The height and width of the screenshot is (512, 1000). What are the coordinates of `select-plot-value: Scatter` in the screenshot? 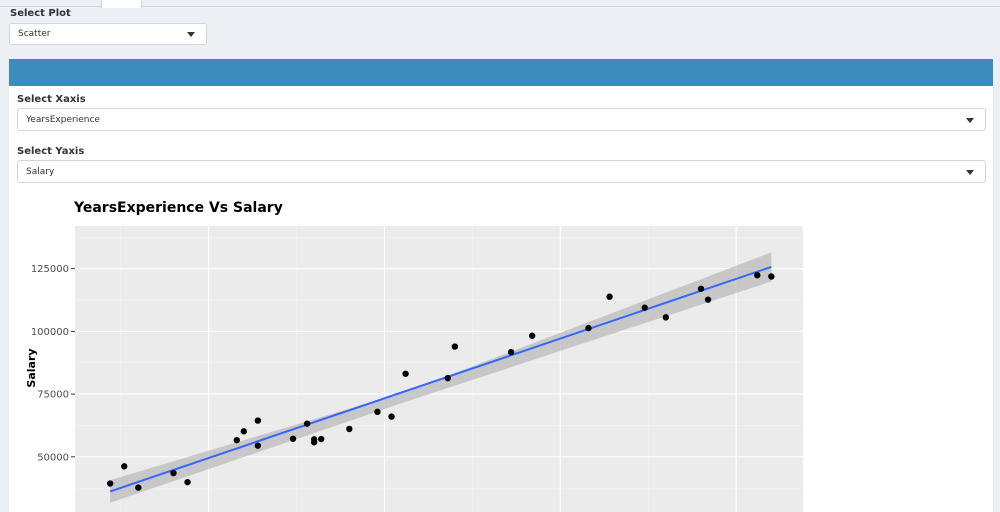 It's located at (34, 34).